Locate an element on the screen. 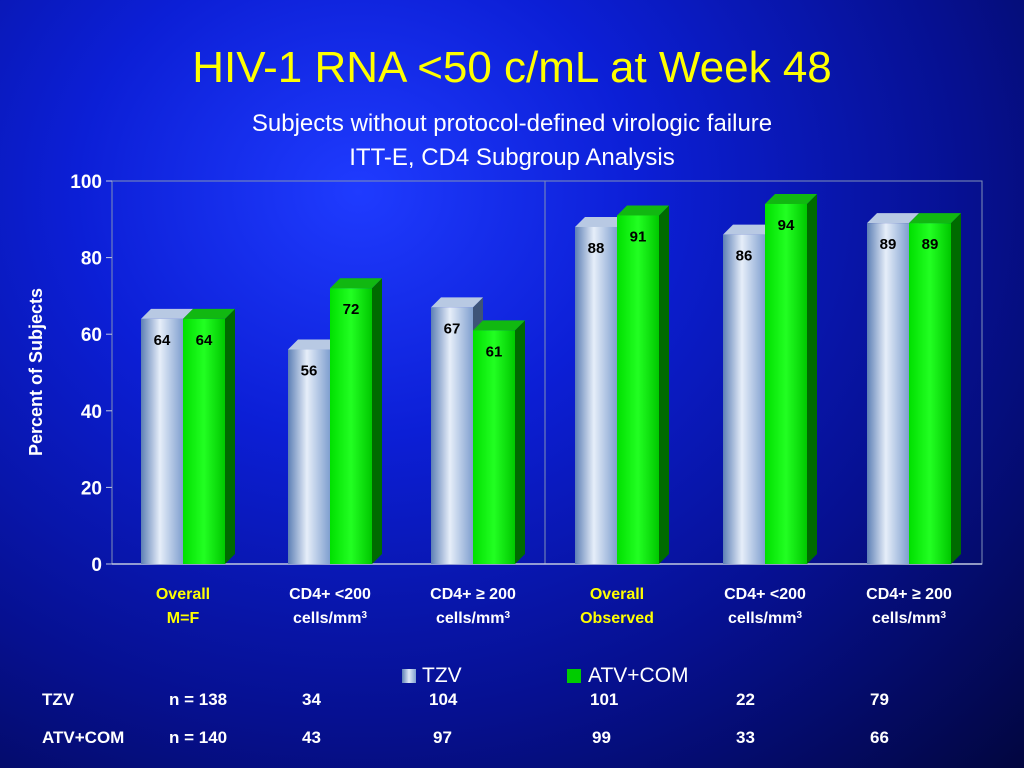 The image size is (1024, 768). table-cell: 104 is located at coordinates (443, 699).